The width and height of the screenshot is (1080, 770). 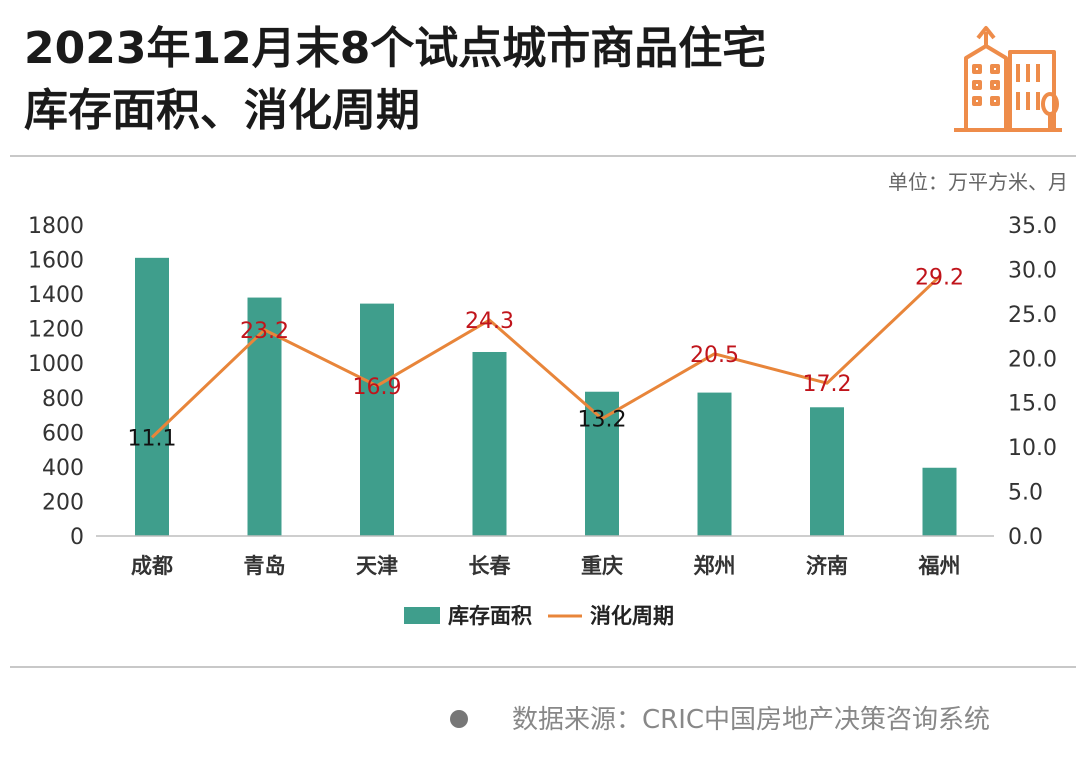 What do you see at coordinates (56, 295) in the screenshot?
I see `y-left-tick-label: 1400` at bounding box center [56, 295].